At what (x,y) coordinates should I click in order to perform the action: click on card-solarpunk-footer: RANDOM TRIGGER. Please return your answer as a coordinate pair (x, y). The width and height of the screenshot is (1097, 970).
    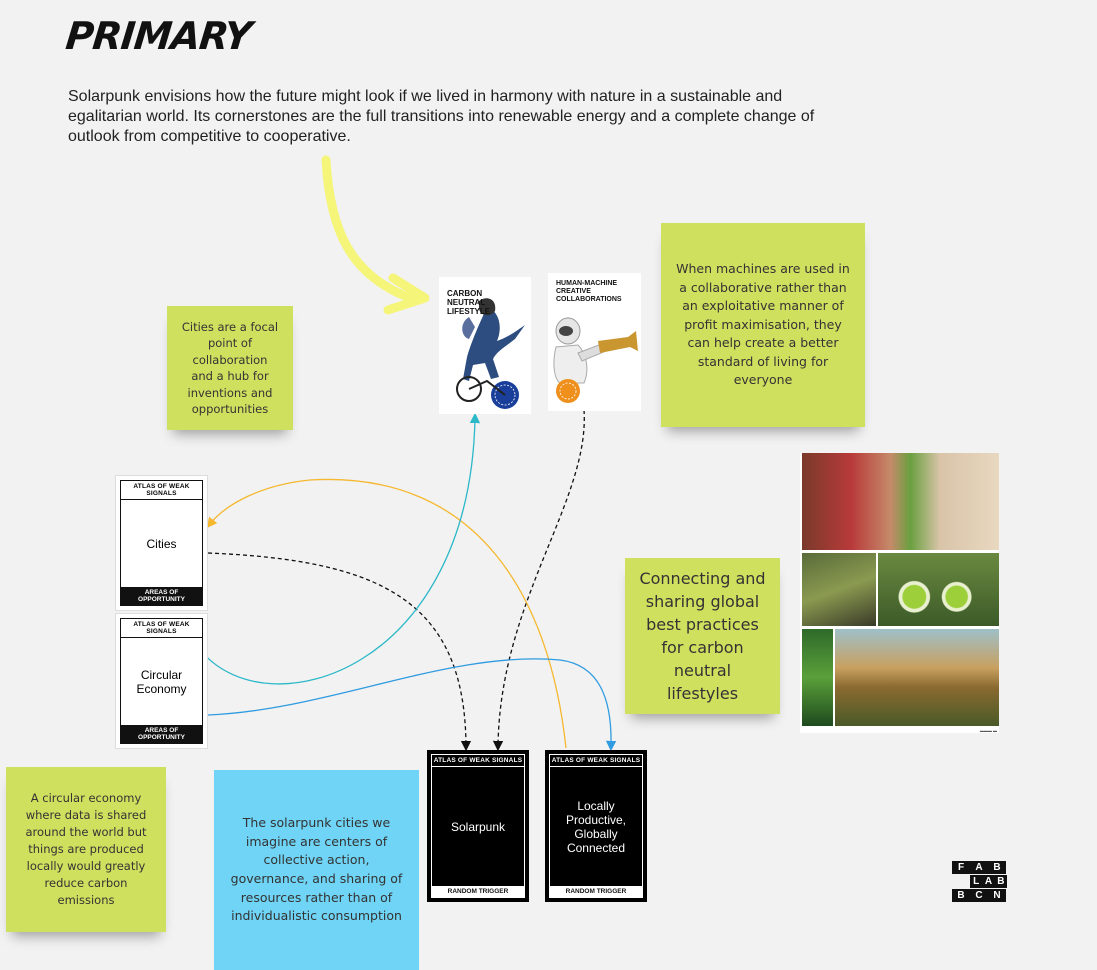
    Looking at the image, I should click on (478, 891).